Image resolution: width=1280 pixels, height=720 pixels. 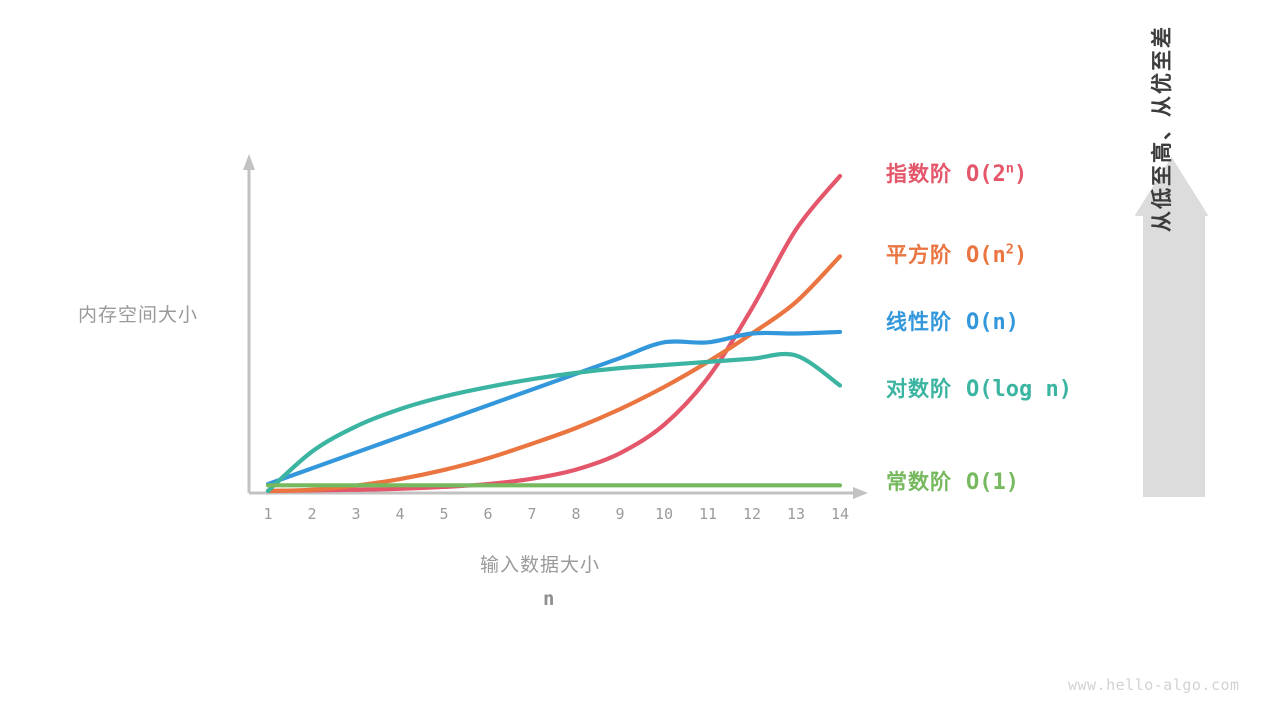 What do you see at coordinates (1171, 327) in the screenshot?
I see `ranking-arrow-icon` at bounding box center [1171, 327].